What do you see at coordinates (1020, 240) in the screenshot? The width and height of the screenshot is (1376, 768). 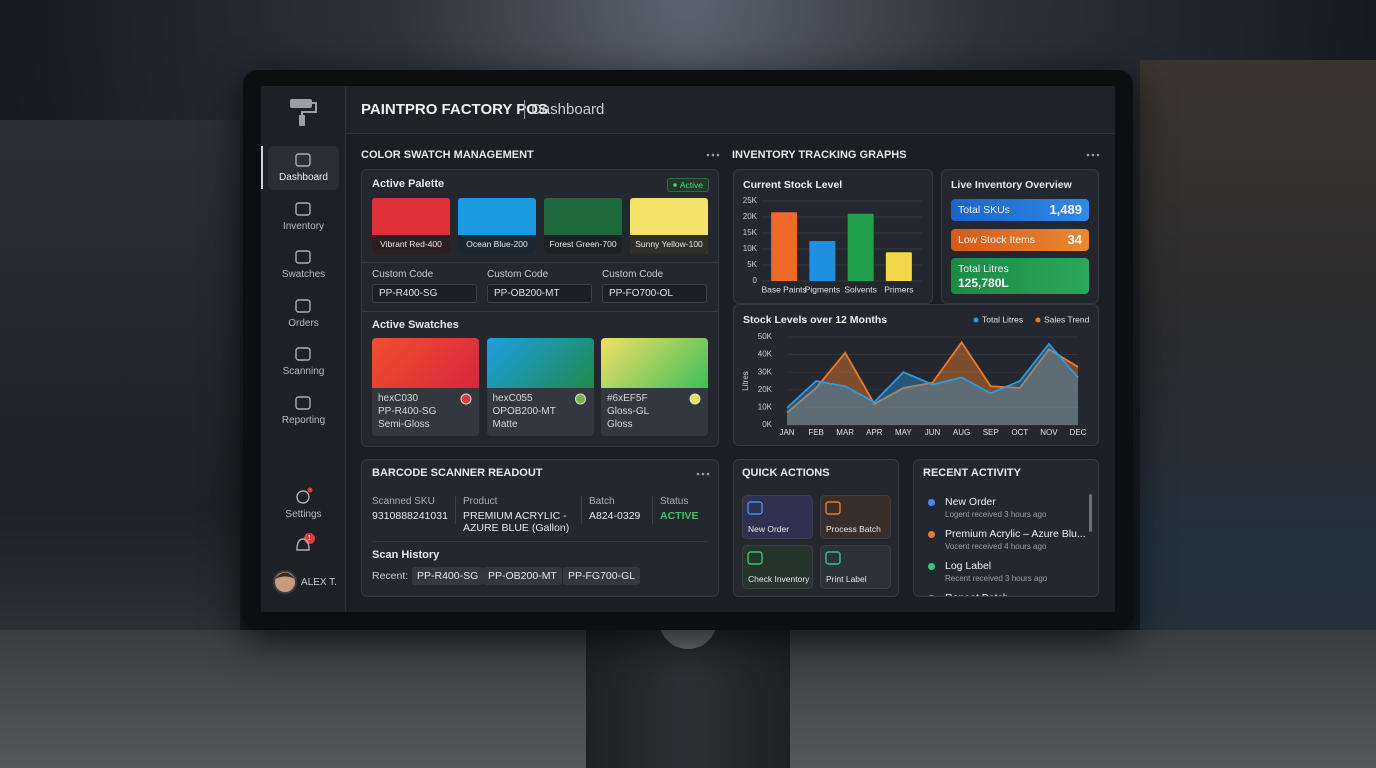 I see `kpi-row: Low Stock Items 34` at bounding box center [1020, 240].